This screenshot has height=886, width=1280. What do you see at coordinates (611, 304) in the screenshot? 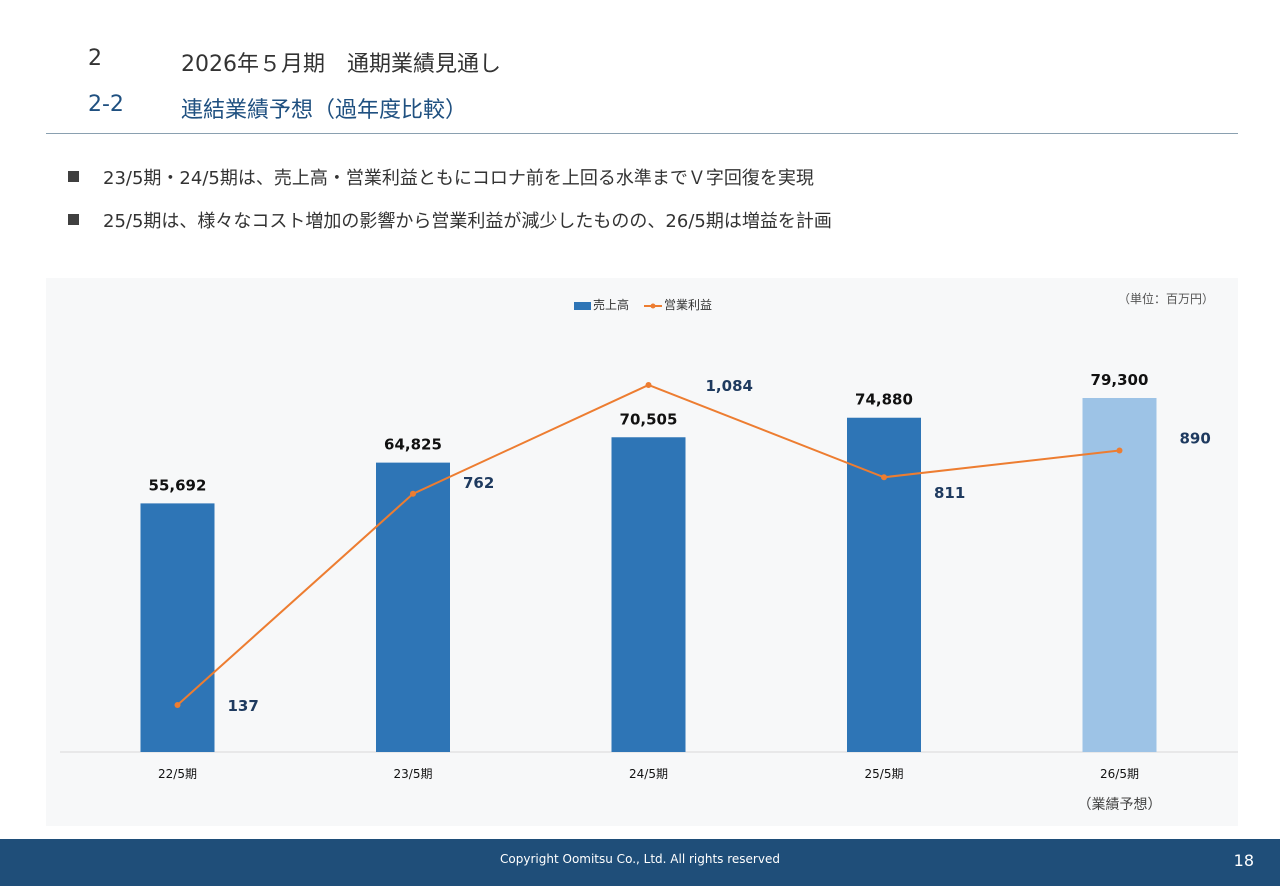
I see `legend-label-sales: 売上高` at bounding box center [611, 304].